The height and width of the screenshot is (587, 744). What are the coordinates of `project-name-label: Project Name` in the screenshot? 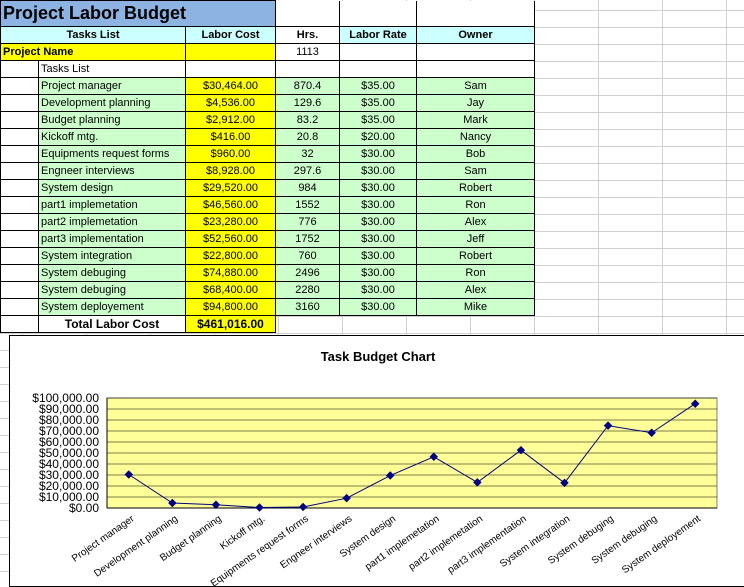 It's located at (93, 52).